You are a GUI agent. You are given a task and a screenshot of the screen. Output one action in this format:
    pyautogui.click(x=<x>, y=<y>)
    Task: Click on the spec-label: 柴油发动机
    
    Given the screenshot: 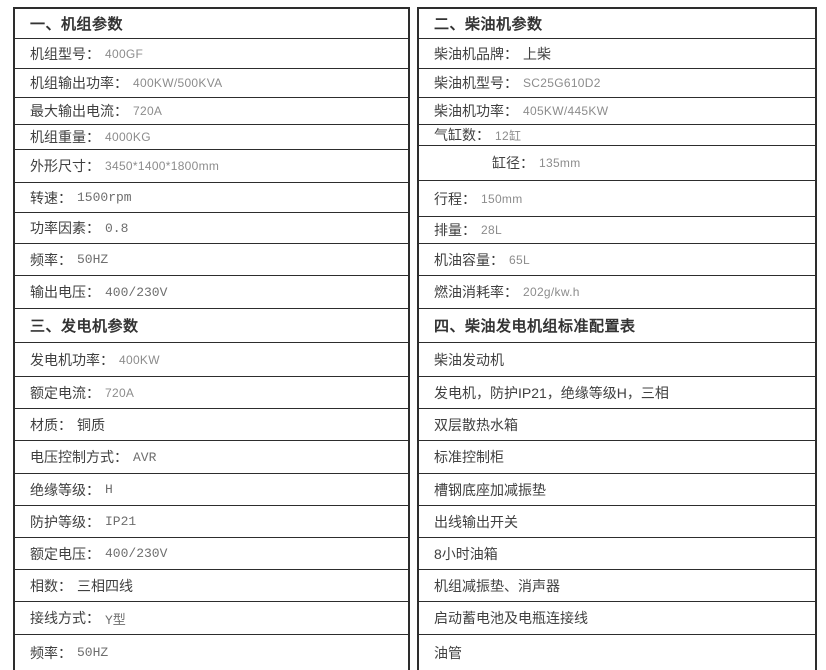 What is the action you would take?
    pyautogui.click(x=469, y=359)
    